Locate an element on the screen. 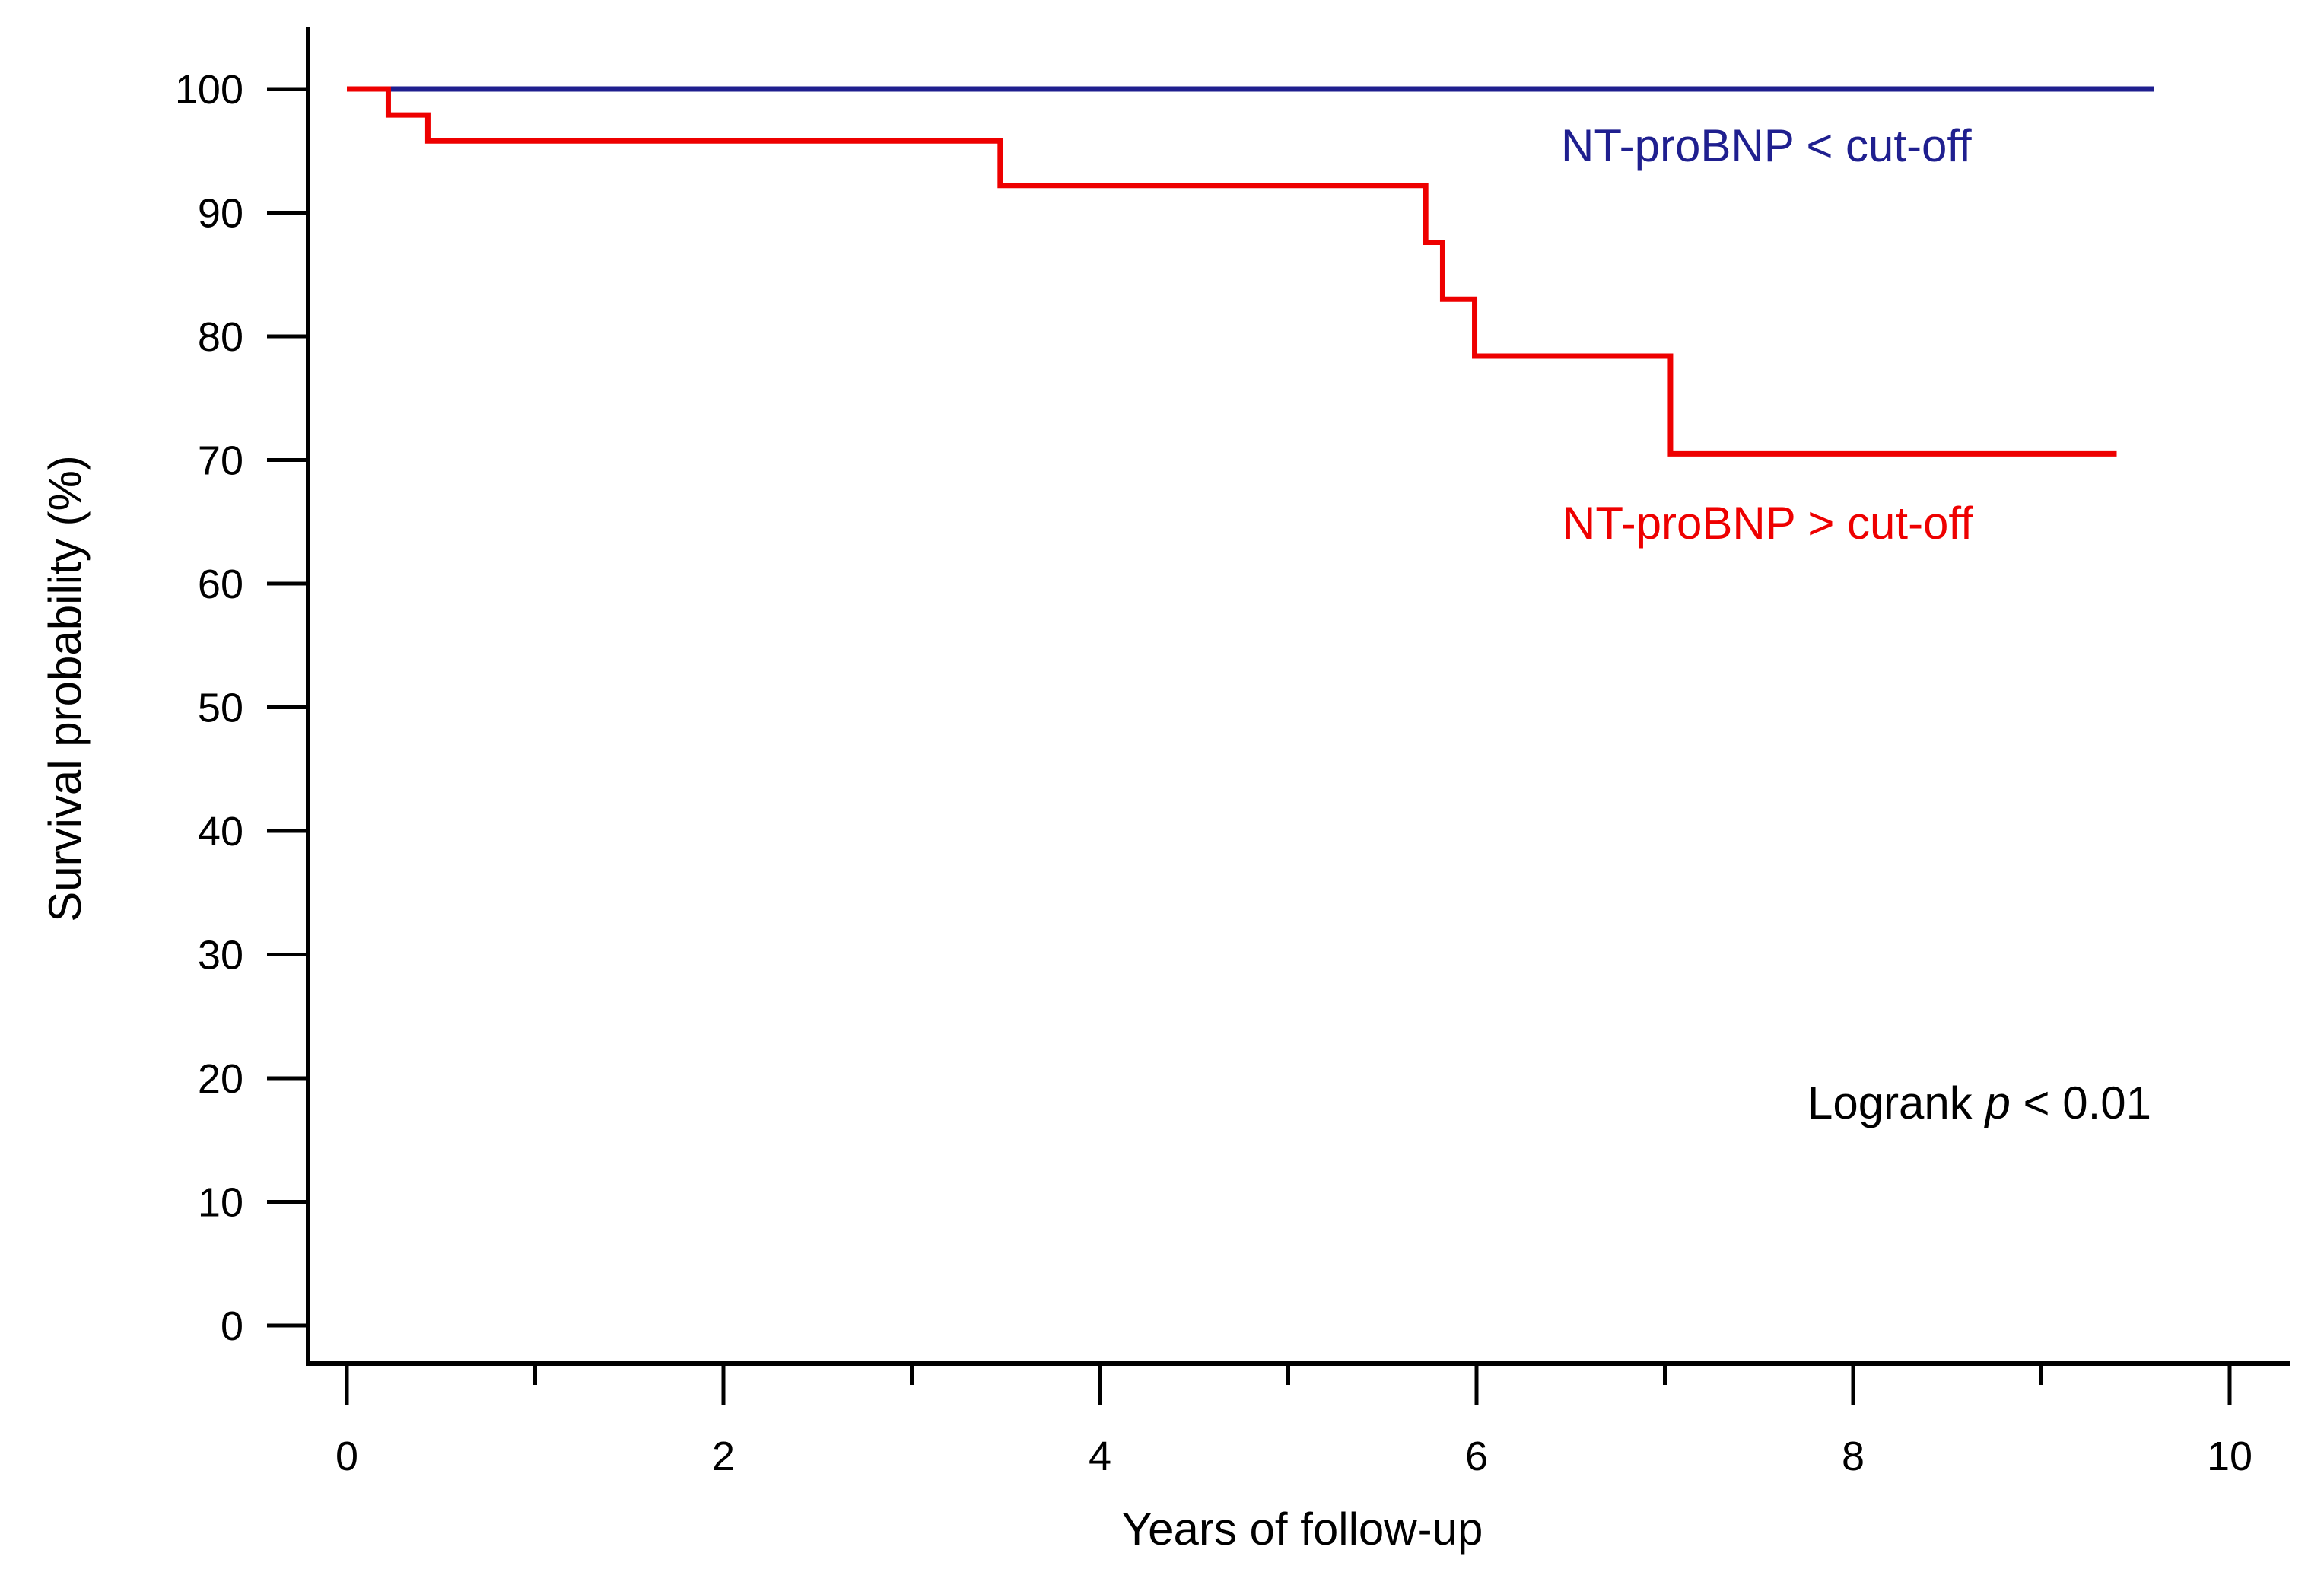 This screenshot has width=2324, height=1585. y-tick-label: 30 is located at coordinates (220, 956).